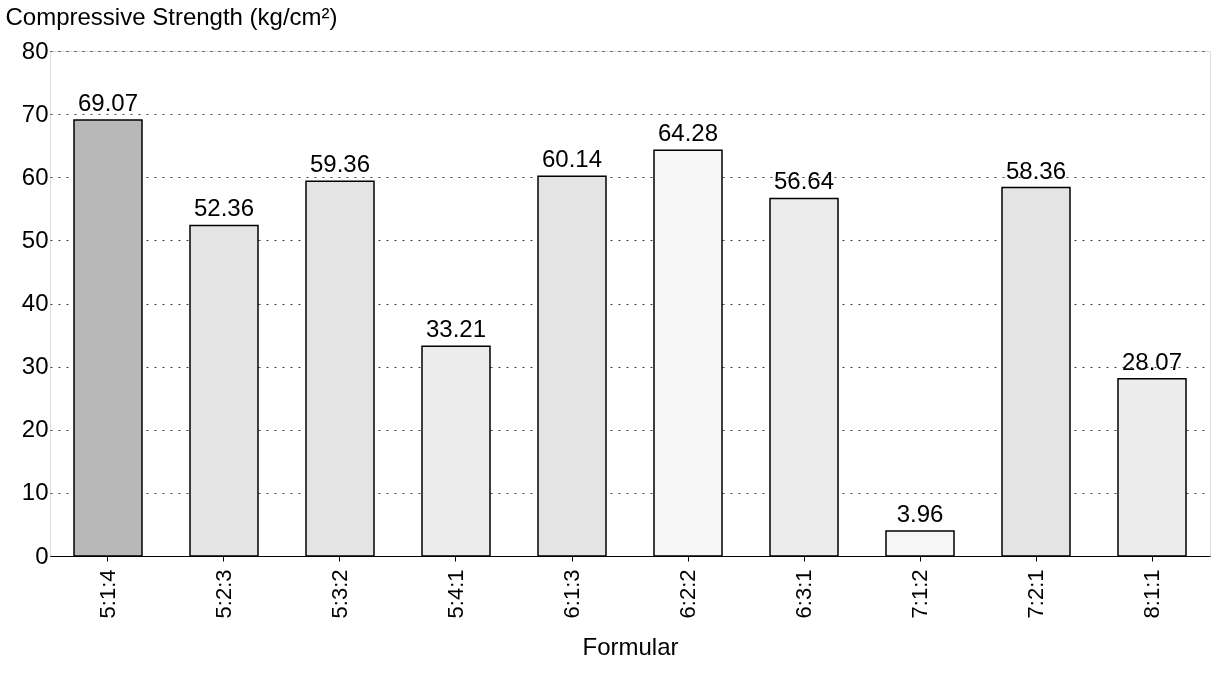  Describe the element at coordinates (1035, 594) in the screenshot. I see `x-tick-label: 7:2:1` at that location.